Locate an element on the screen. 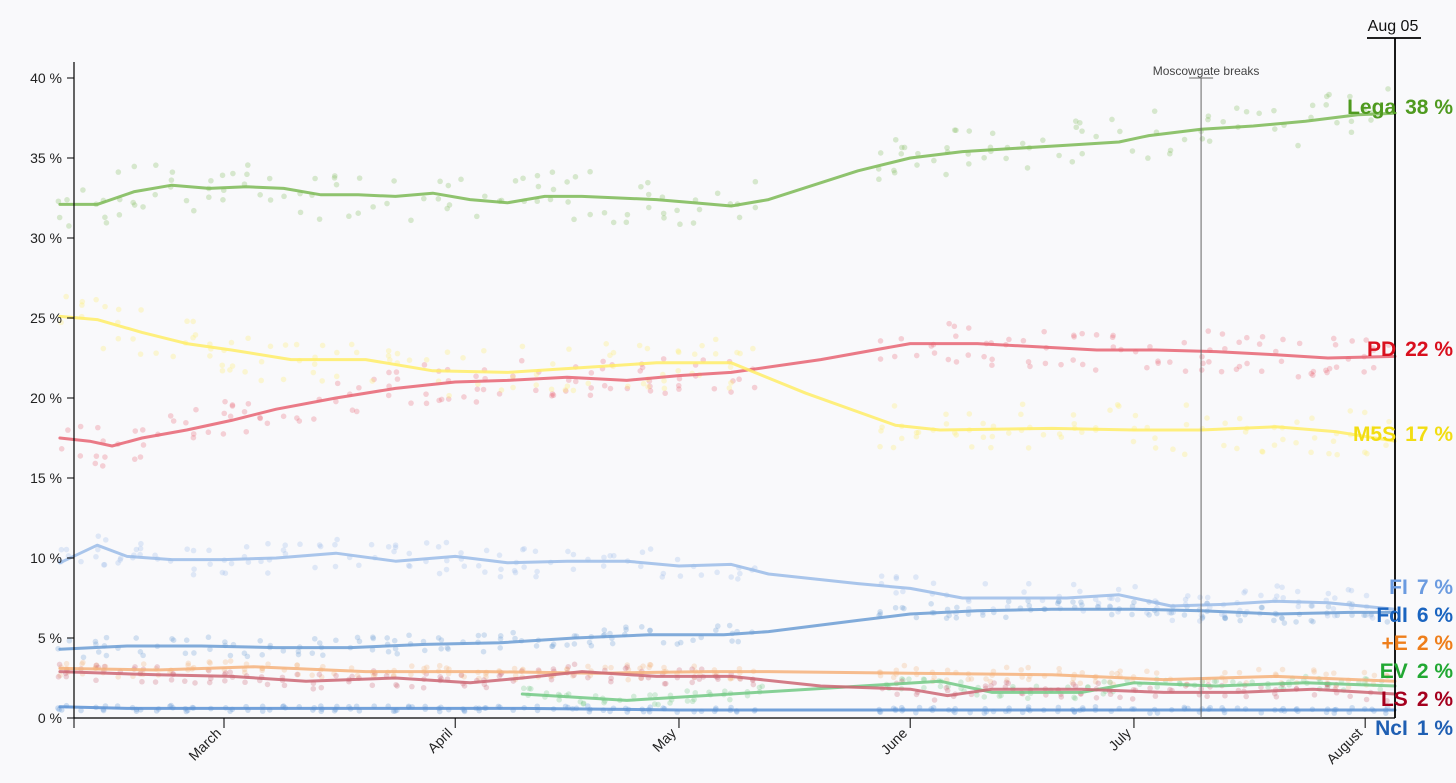 The width and height of the screenshot is (1456, 783). x-tick-label: April is located at coordinates (439, 740).